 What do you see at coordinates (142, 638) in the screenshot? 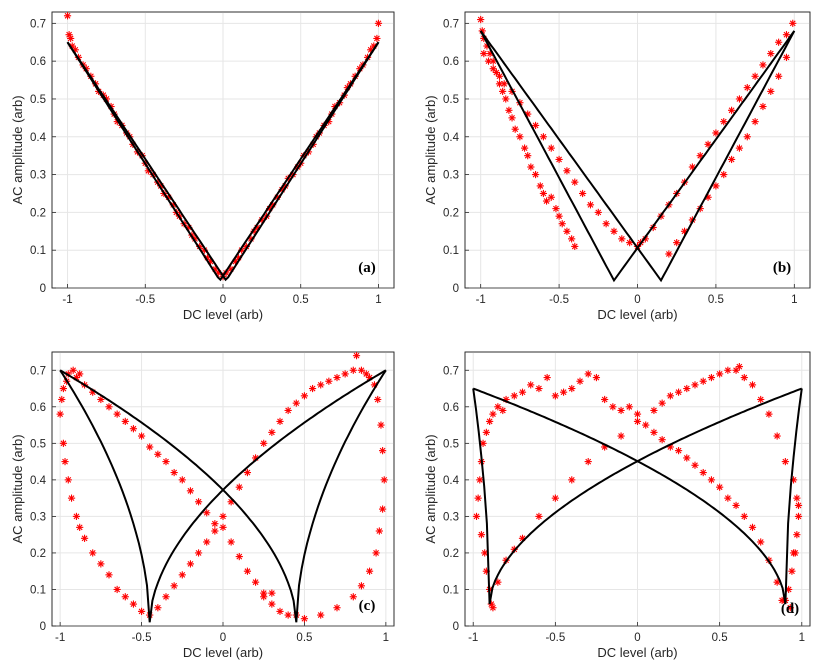
I see `x-tick-label: -0.5` at bounding box center [142, 638].